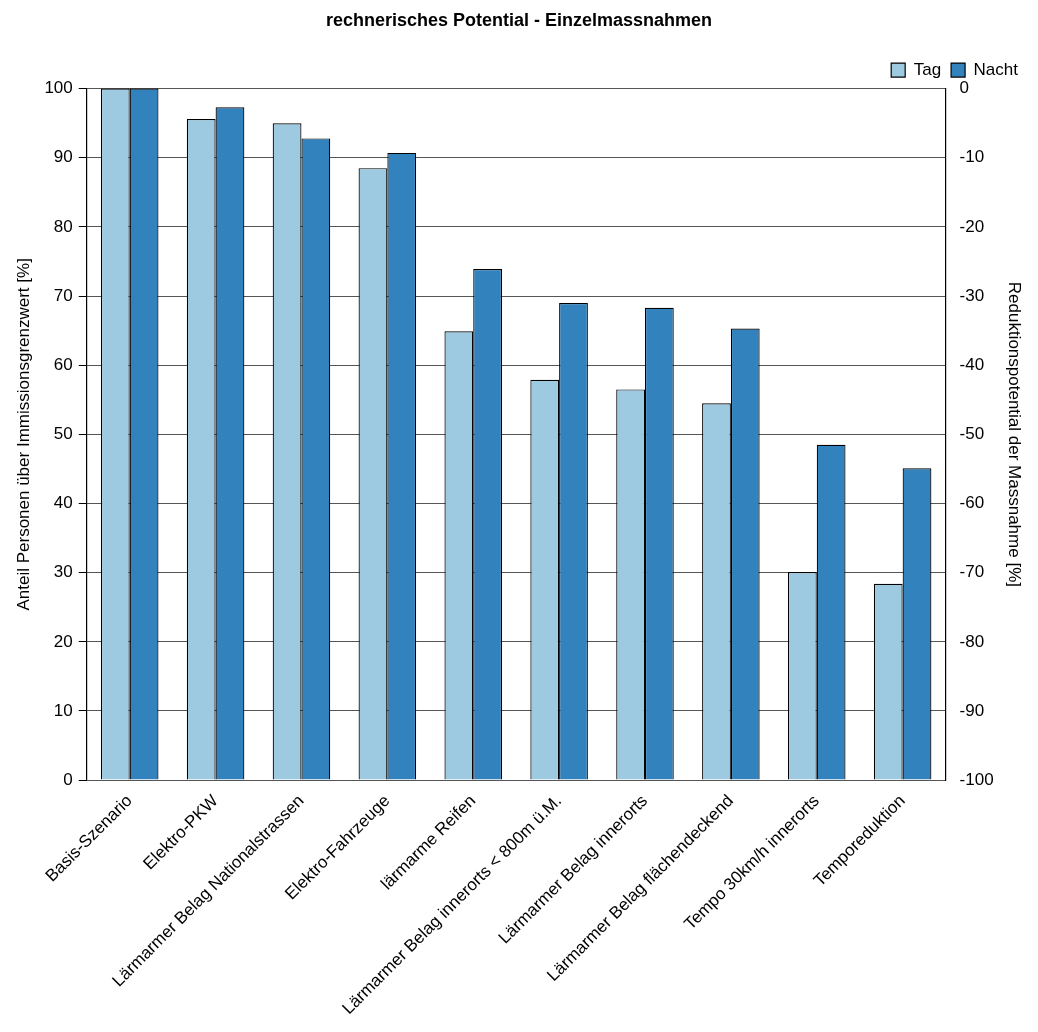 The image size is (1038, 1032). I want to click on y-axis-title: Anteil Personen über Immissionsgrenzwert [%], so click(23, 434).